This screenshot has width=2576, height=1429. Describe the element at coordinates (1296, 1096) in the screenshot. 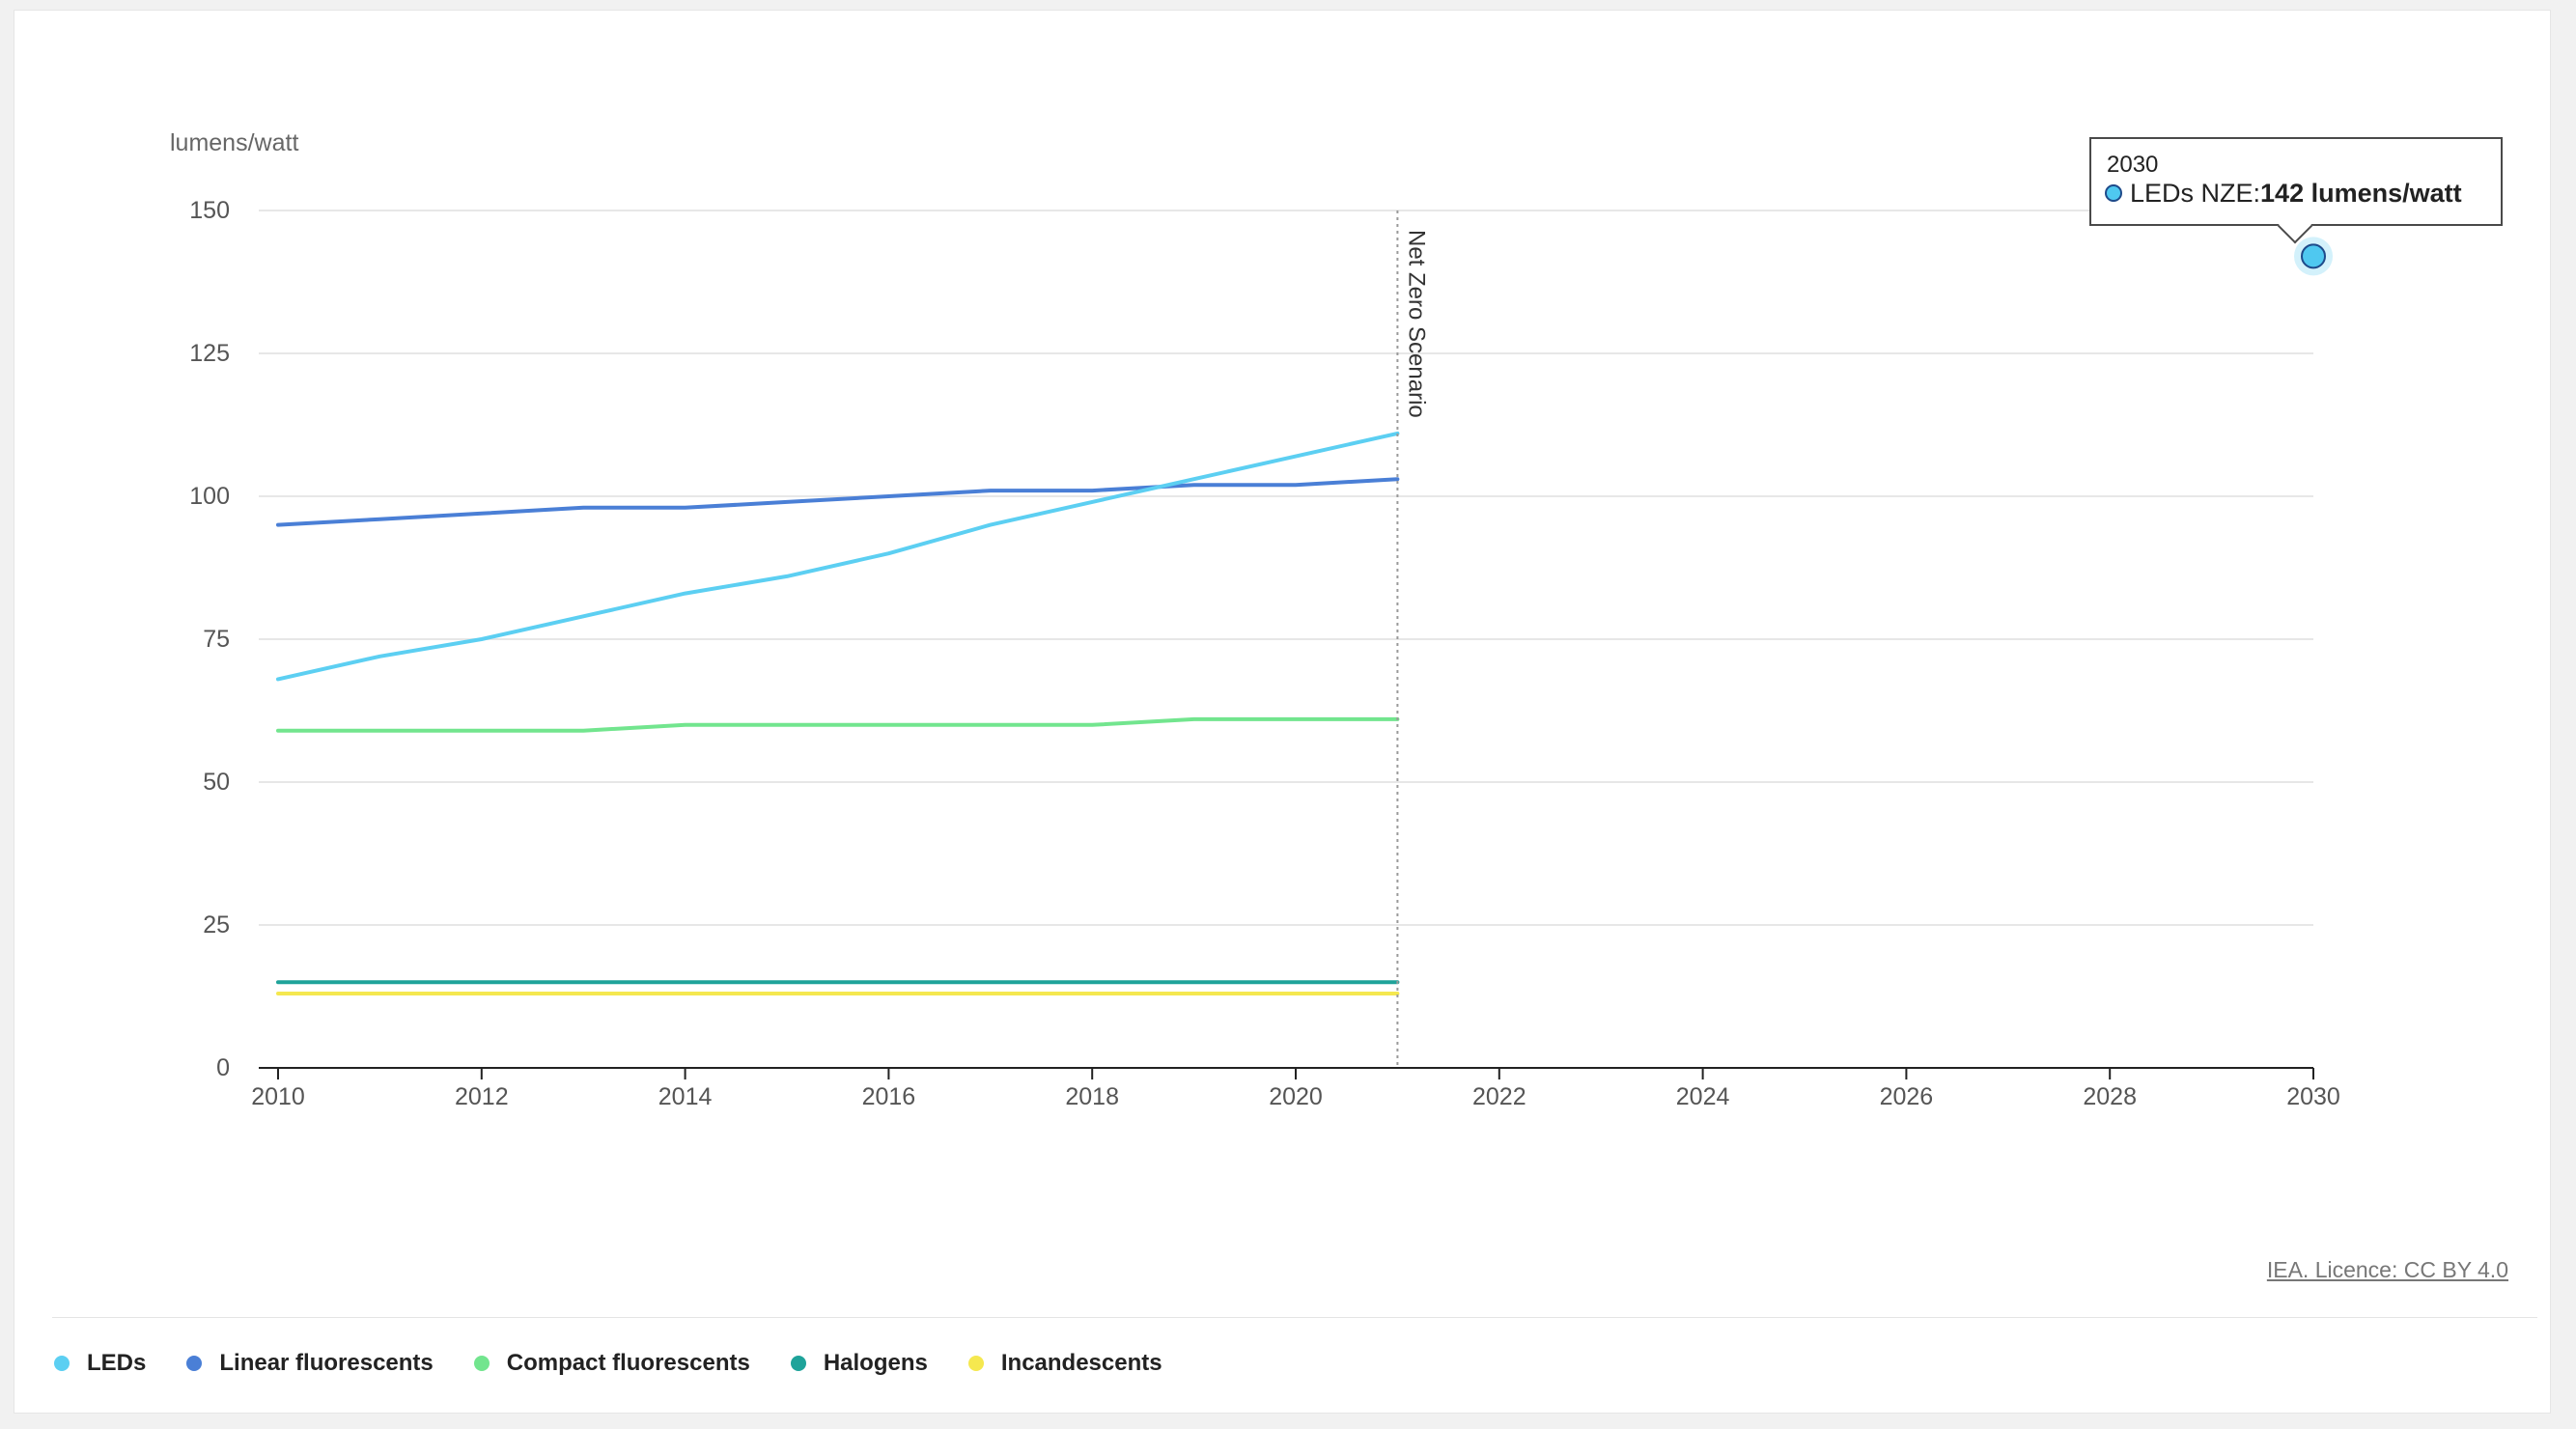

I see `x-tick-label: 2020` at that location.